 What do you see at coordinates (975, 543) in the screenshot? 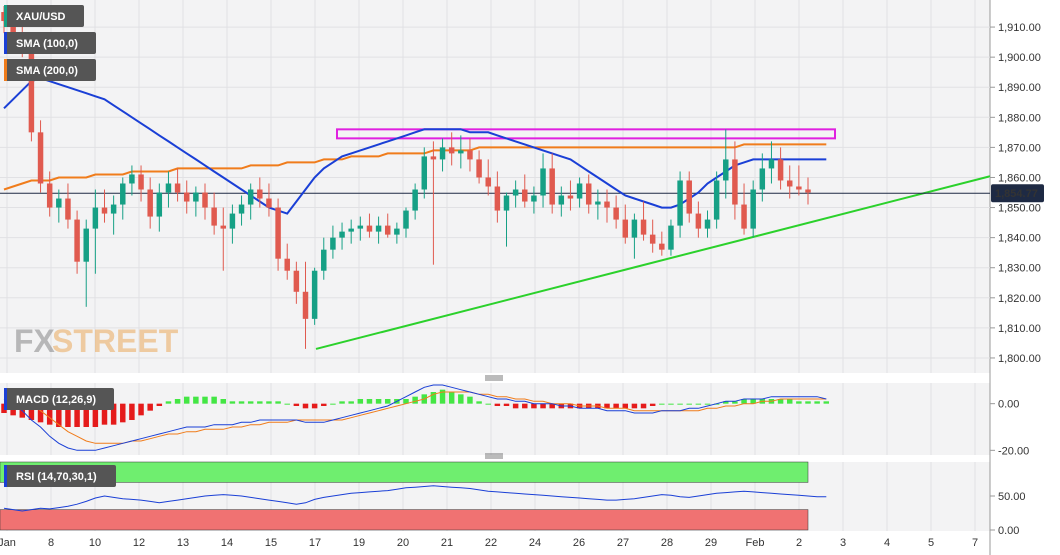
I see `x-tick-label: 7` at bounding box center [975, 543].